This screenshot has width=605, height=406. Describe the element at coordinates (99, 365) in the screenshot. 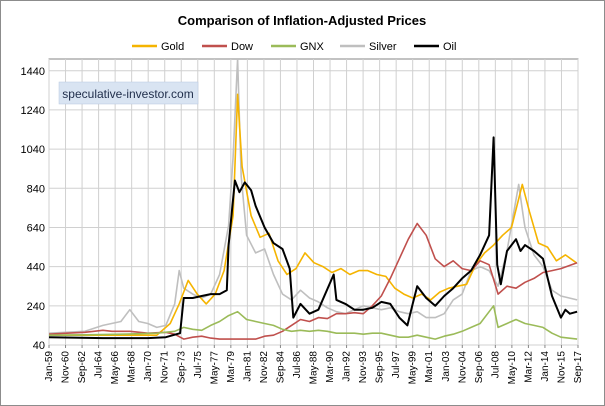

I see `x-tick-label: Jul-64` at that location.